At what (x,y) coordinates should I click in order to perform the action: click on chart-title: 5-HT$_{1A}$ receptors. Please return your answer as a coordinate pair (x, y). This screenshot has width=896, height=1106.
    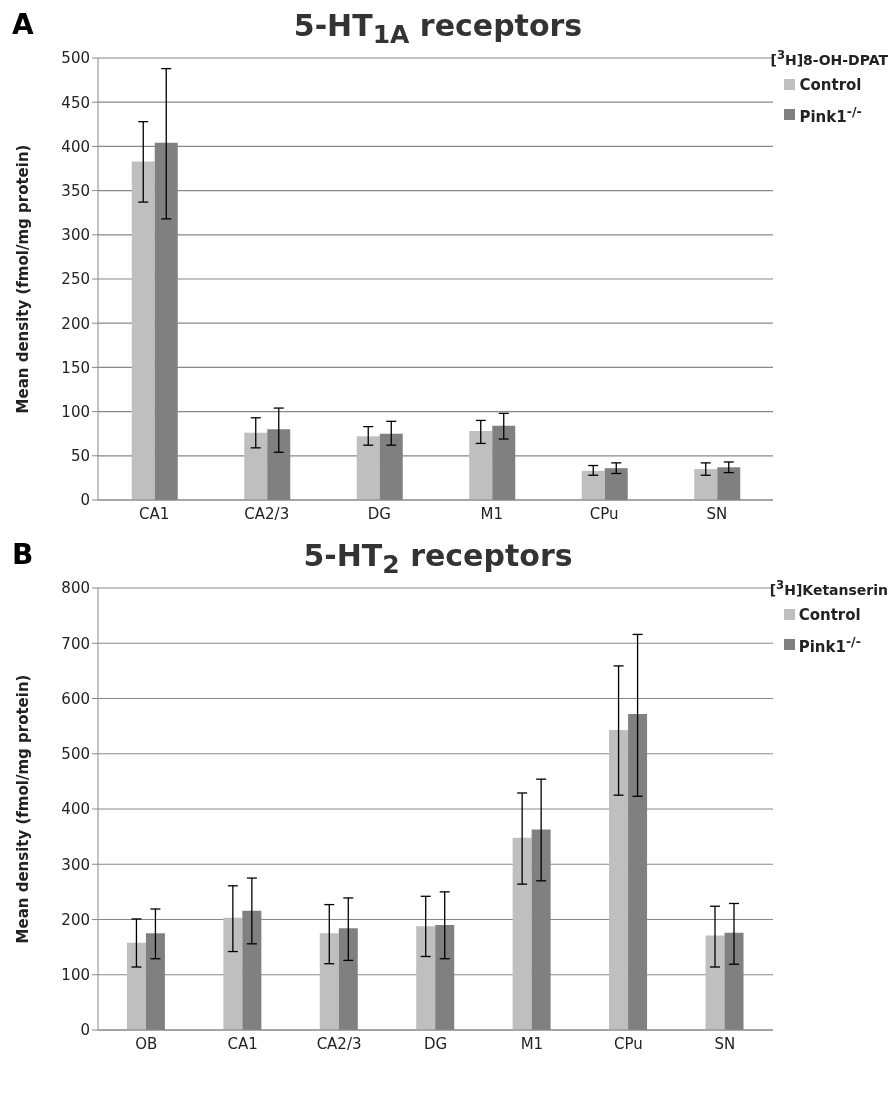
    Looking at the image, I should click on (438, 28).